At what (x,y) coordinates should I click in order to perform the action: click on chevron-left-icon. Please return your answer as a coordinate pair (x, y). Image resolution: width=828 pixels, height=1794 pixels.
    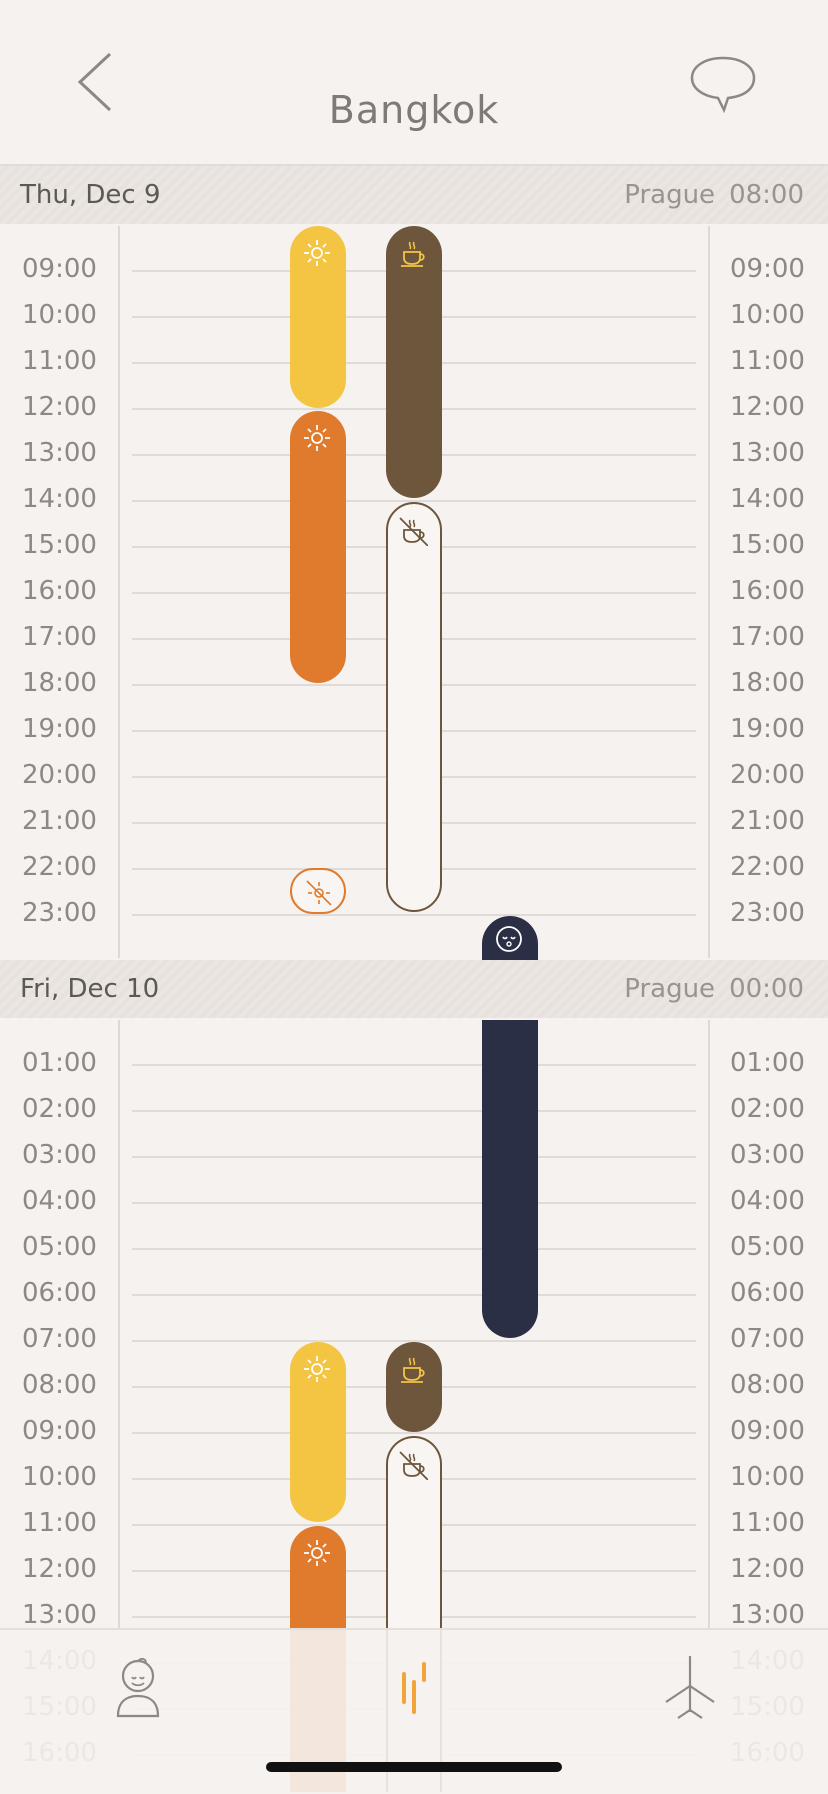
    Looking at the image, I should click on (97, 82).